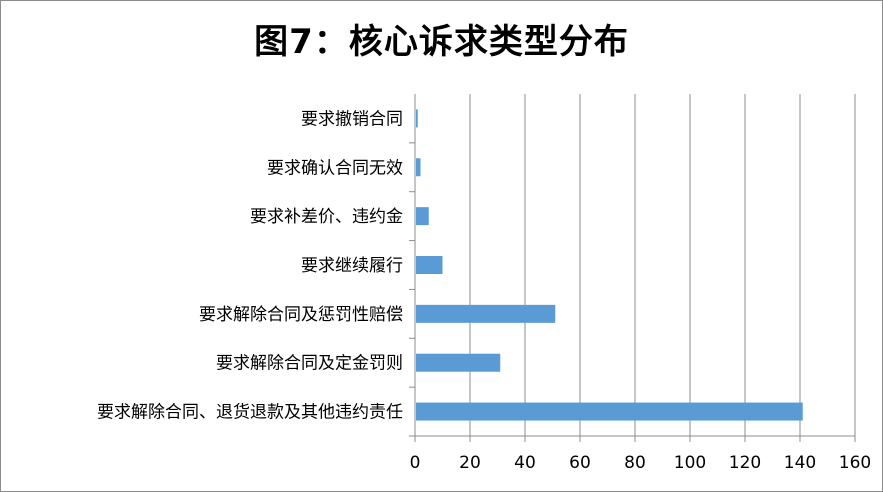 The width and height of the screenshot is (883, 492). I want to click on x-tick-label: 40, so click(525, 463).